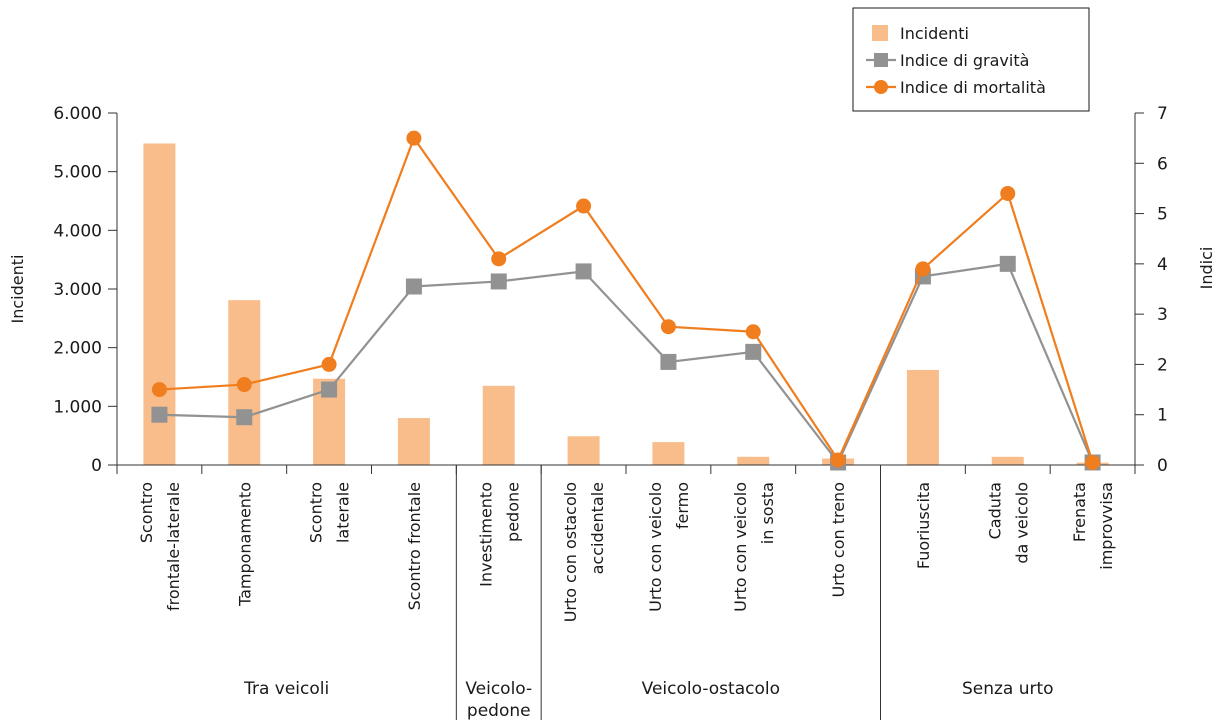 This screenshot has width=1219, height=723. Describe the element at coordinates (570, 552) in the screenshot. I see `category-label: Urto con ostacolo` at that location.